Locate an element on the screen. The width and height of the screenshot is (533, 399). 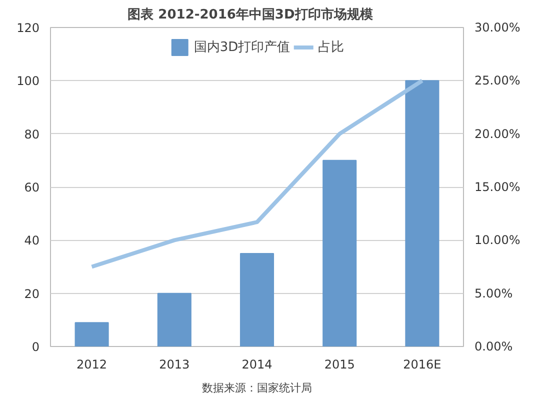
y-tick-label: 20 is located at coordinates (32, 293).